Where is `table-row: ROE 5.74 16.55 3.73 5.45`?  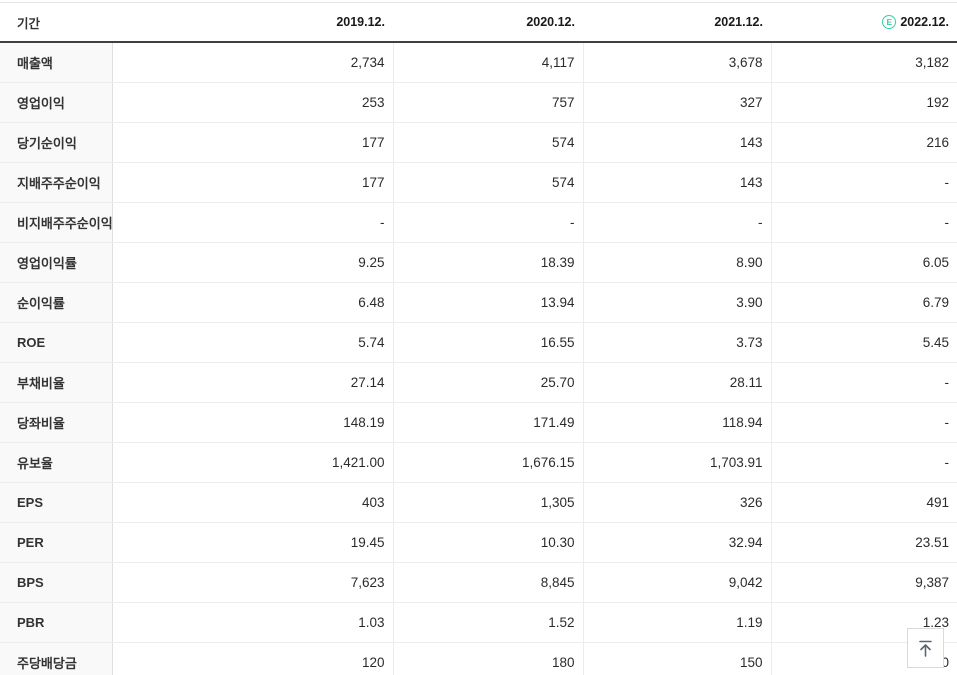 table-row: ROE 5.74 16.55 3.73 5.45 is located at coordinates (478, 342).